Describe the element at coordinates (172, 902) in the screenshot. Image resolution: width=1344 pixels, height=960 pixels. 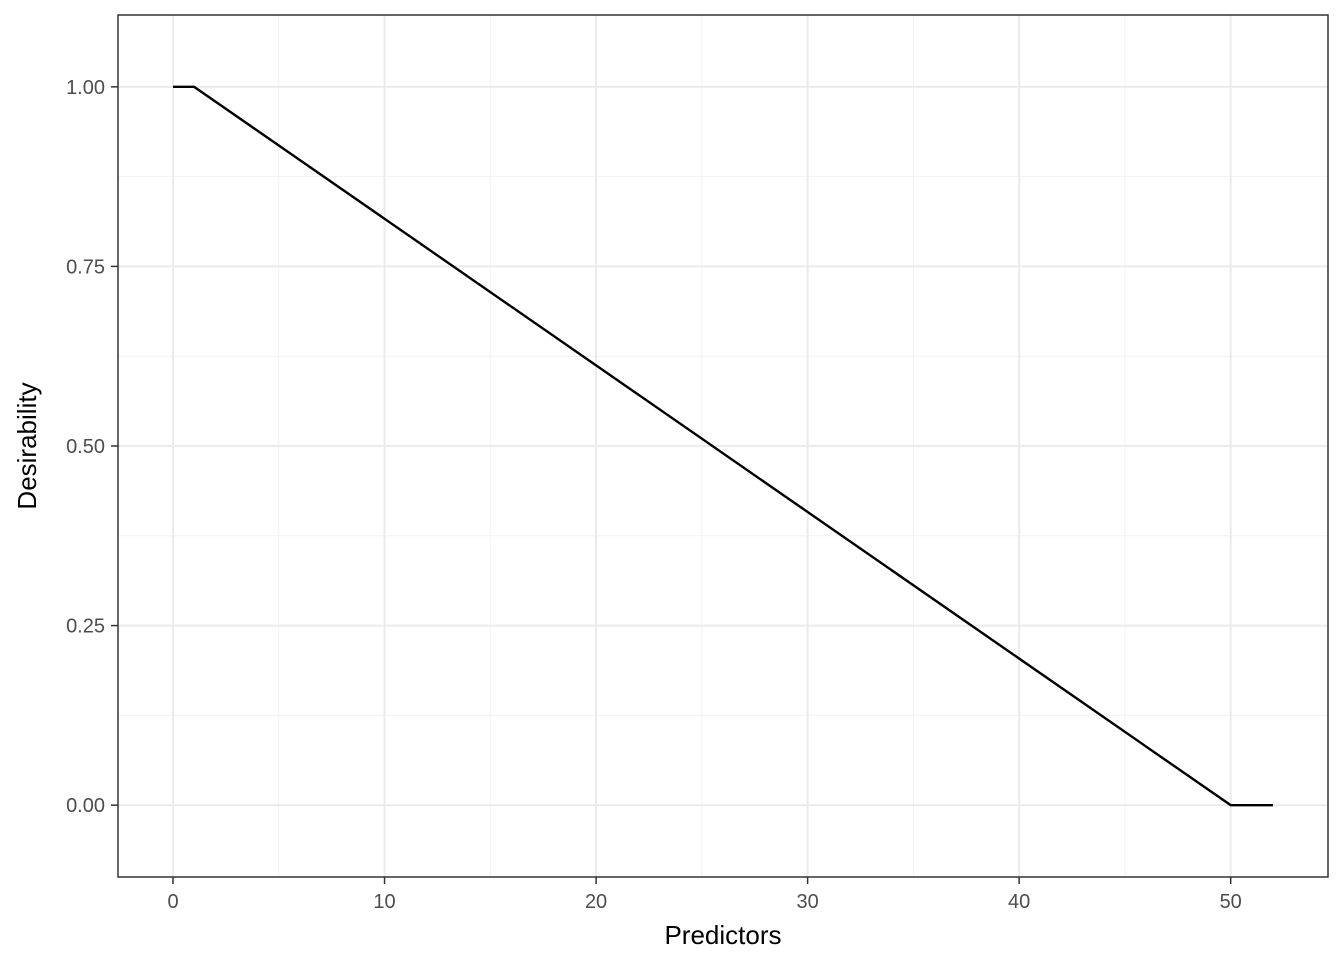
I see `x-tick-label: 0` at that location.